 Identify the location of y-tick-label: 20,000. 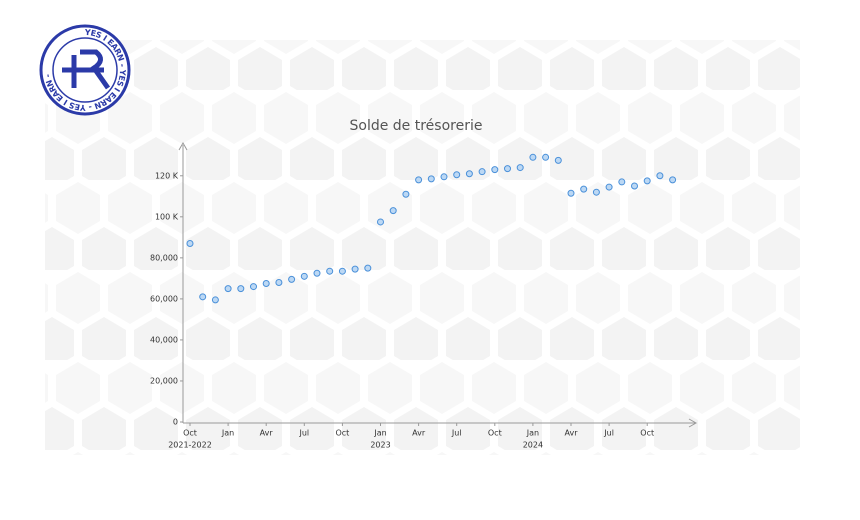
(164, 380).